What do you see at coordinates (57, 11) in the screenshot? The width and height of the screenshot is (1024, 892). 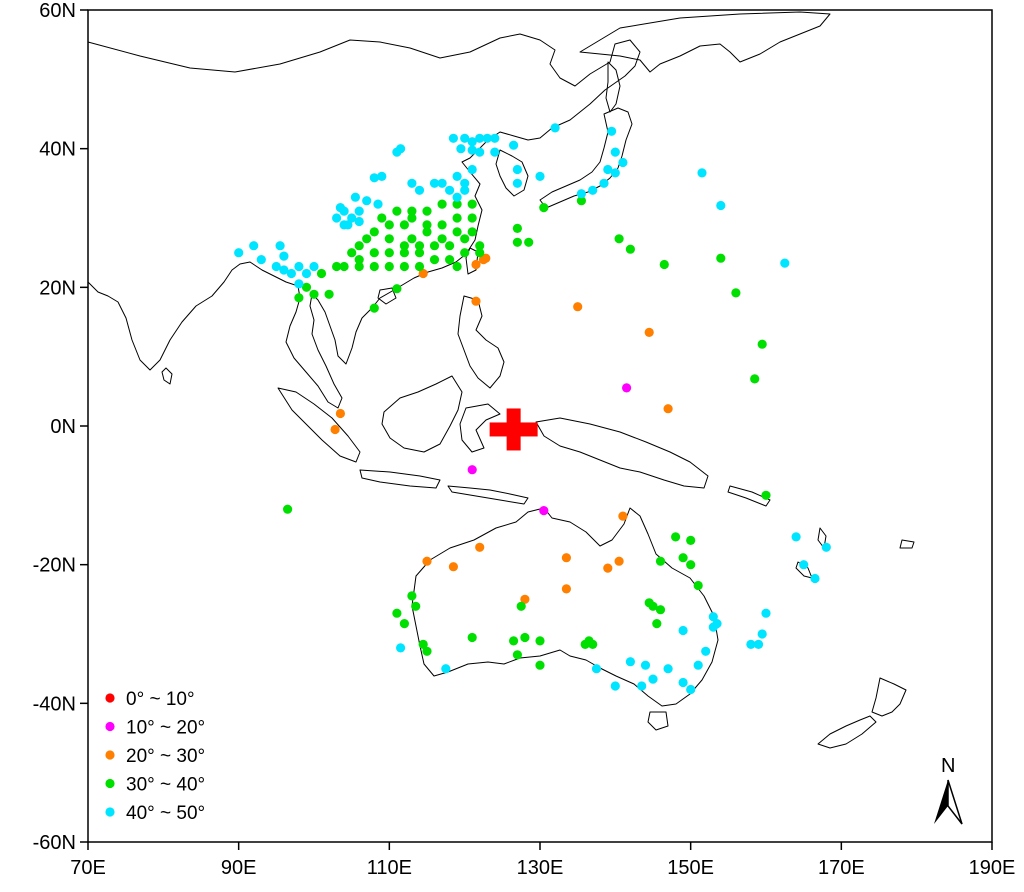 I see `y-tick-label: 60N` at bounding box center [57, 11].